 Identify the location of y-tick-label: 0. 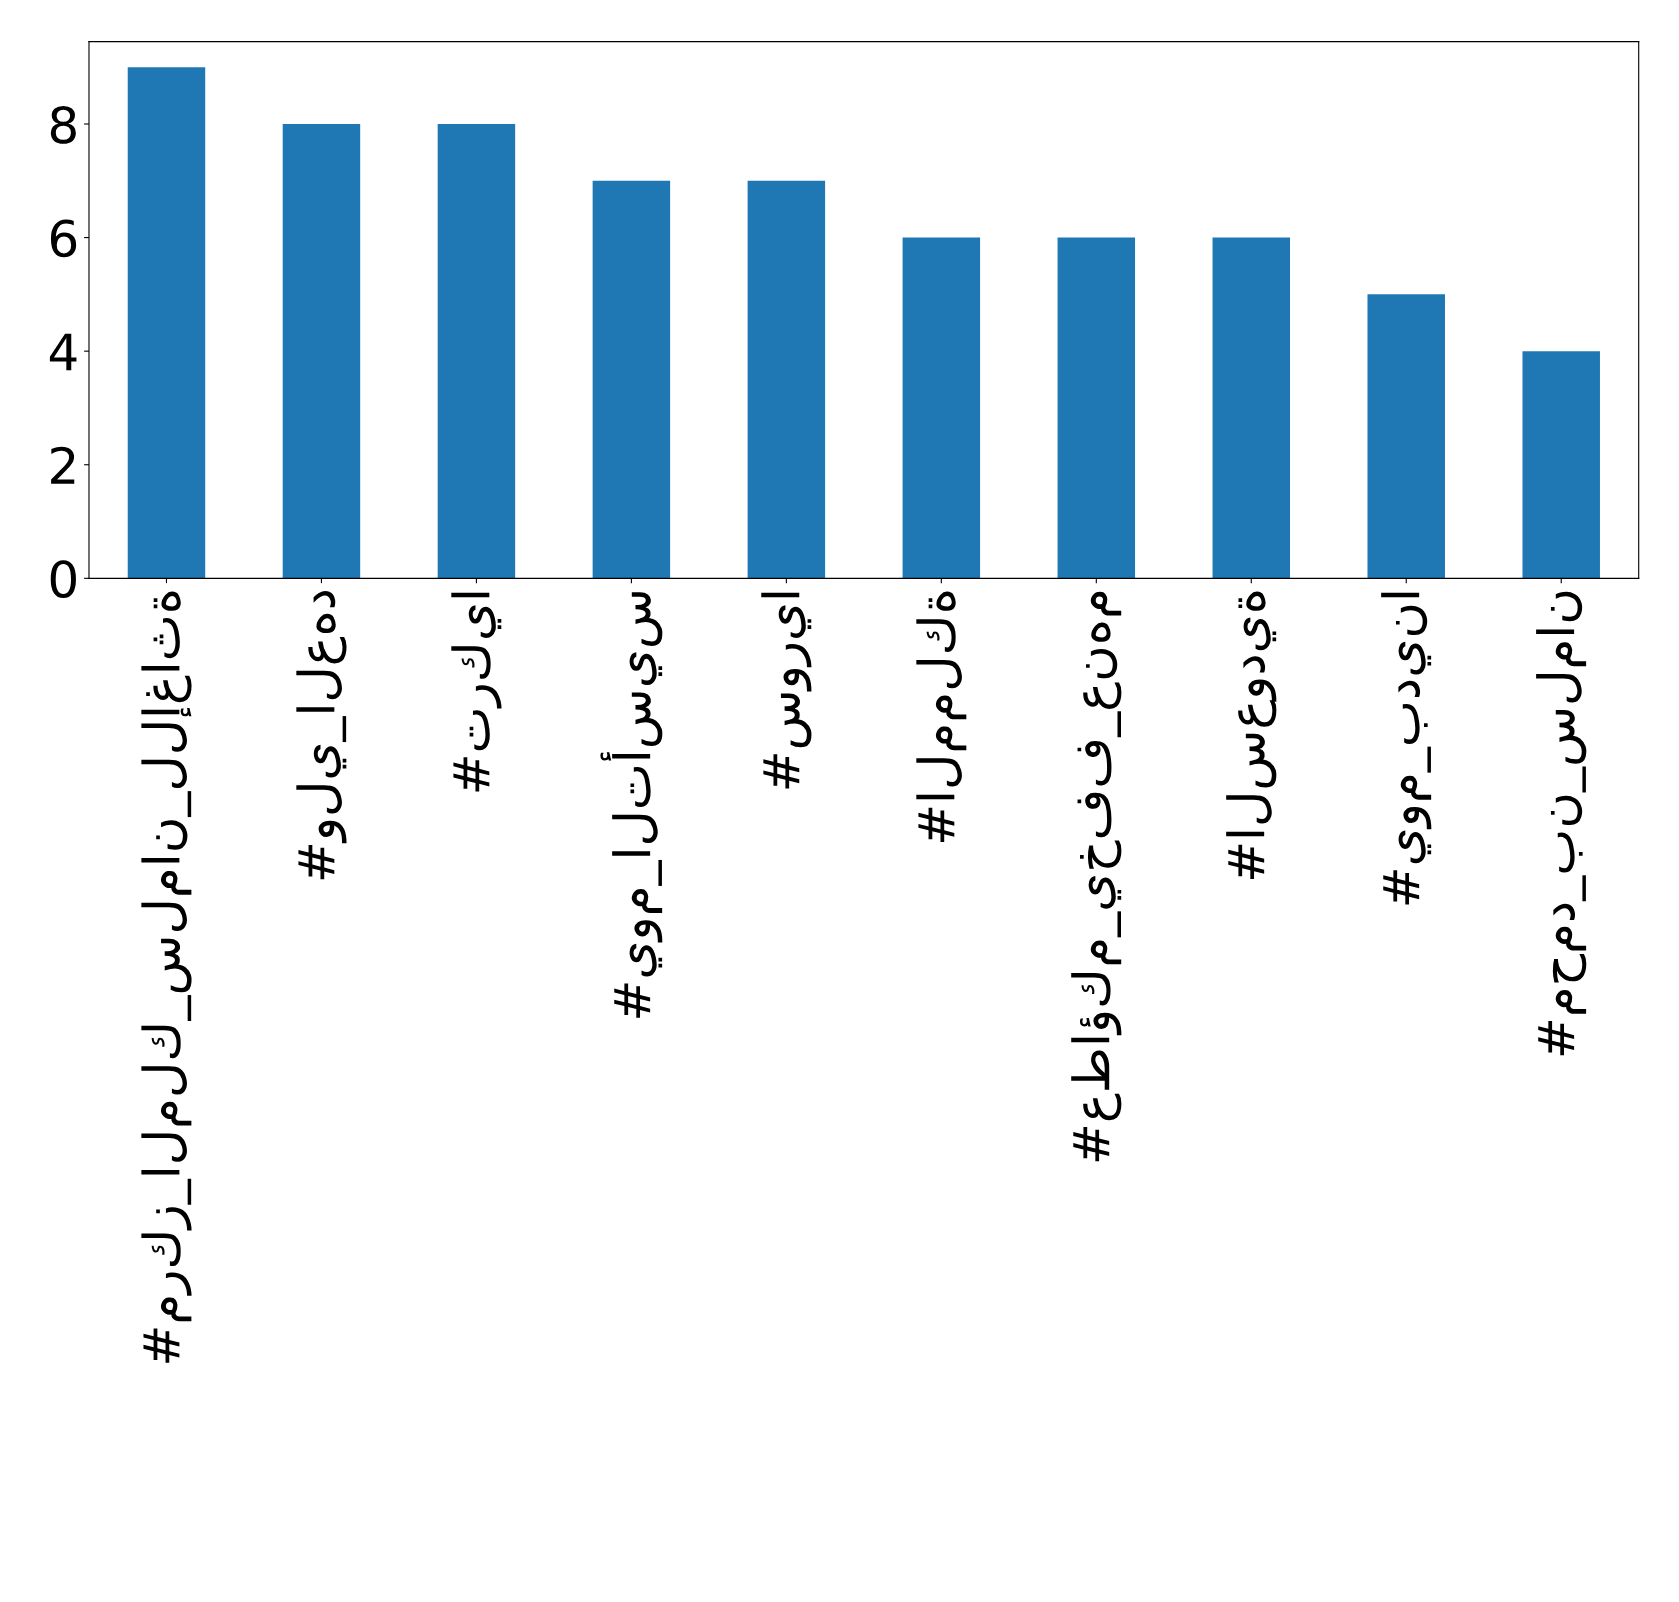
(63, 579).